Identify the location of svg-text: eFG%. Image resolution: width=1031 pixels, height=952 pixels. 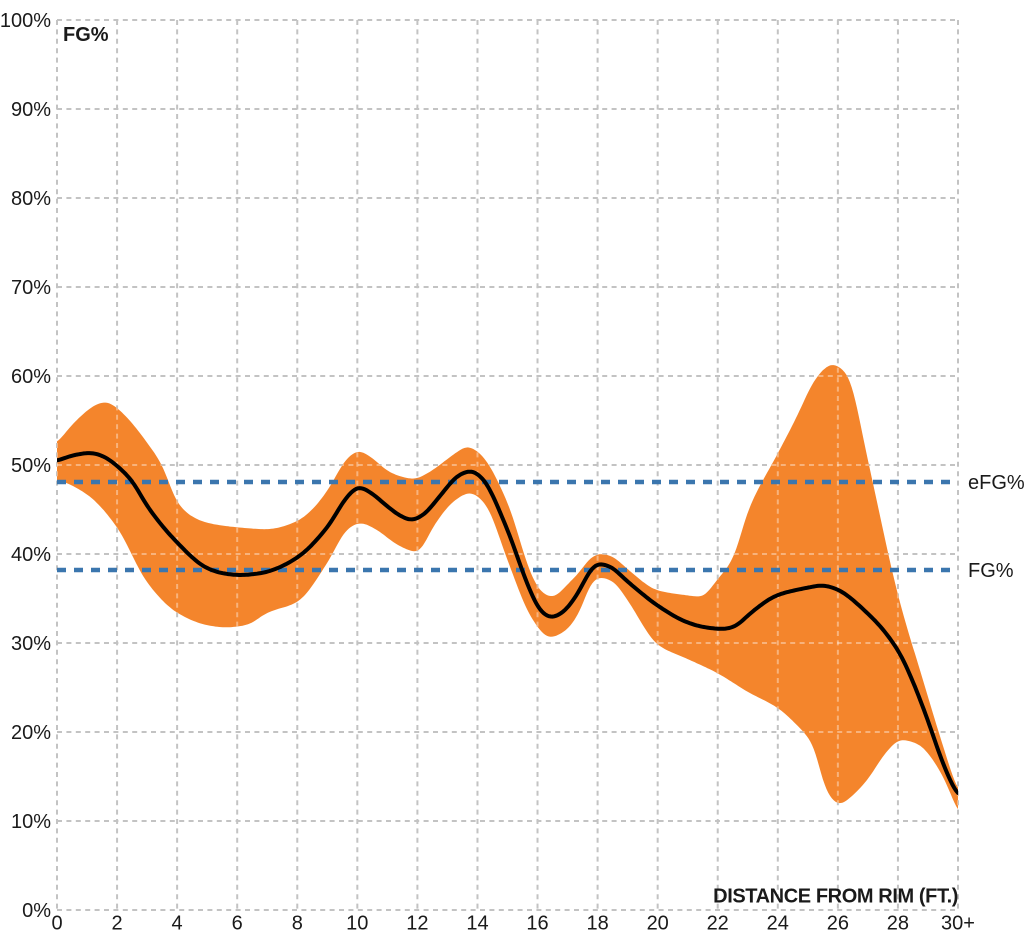
(996, 483).